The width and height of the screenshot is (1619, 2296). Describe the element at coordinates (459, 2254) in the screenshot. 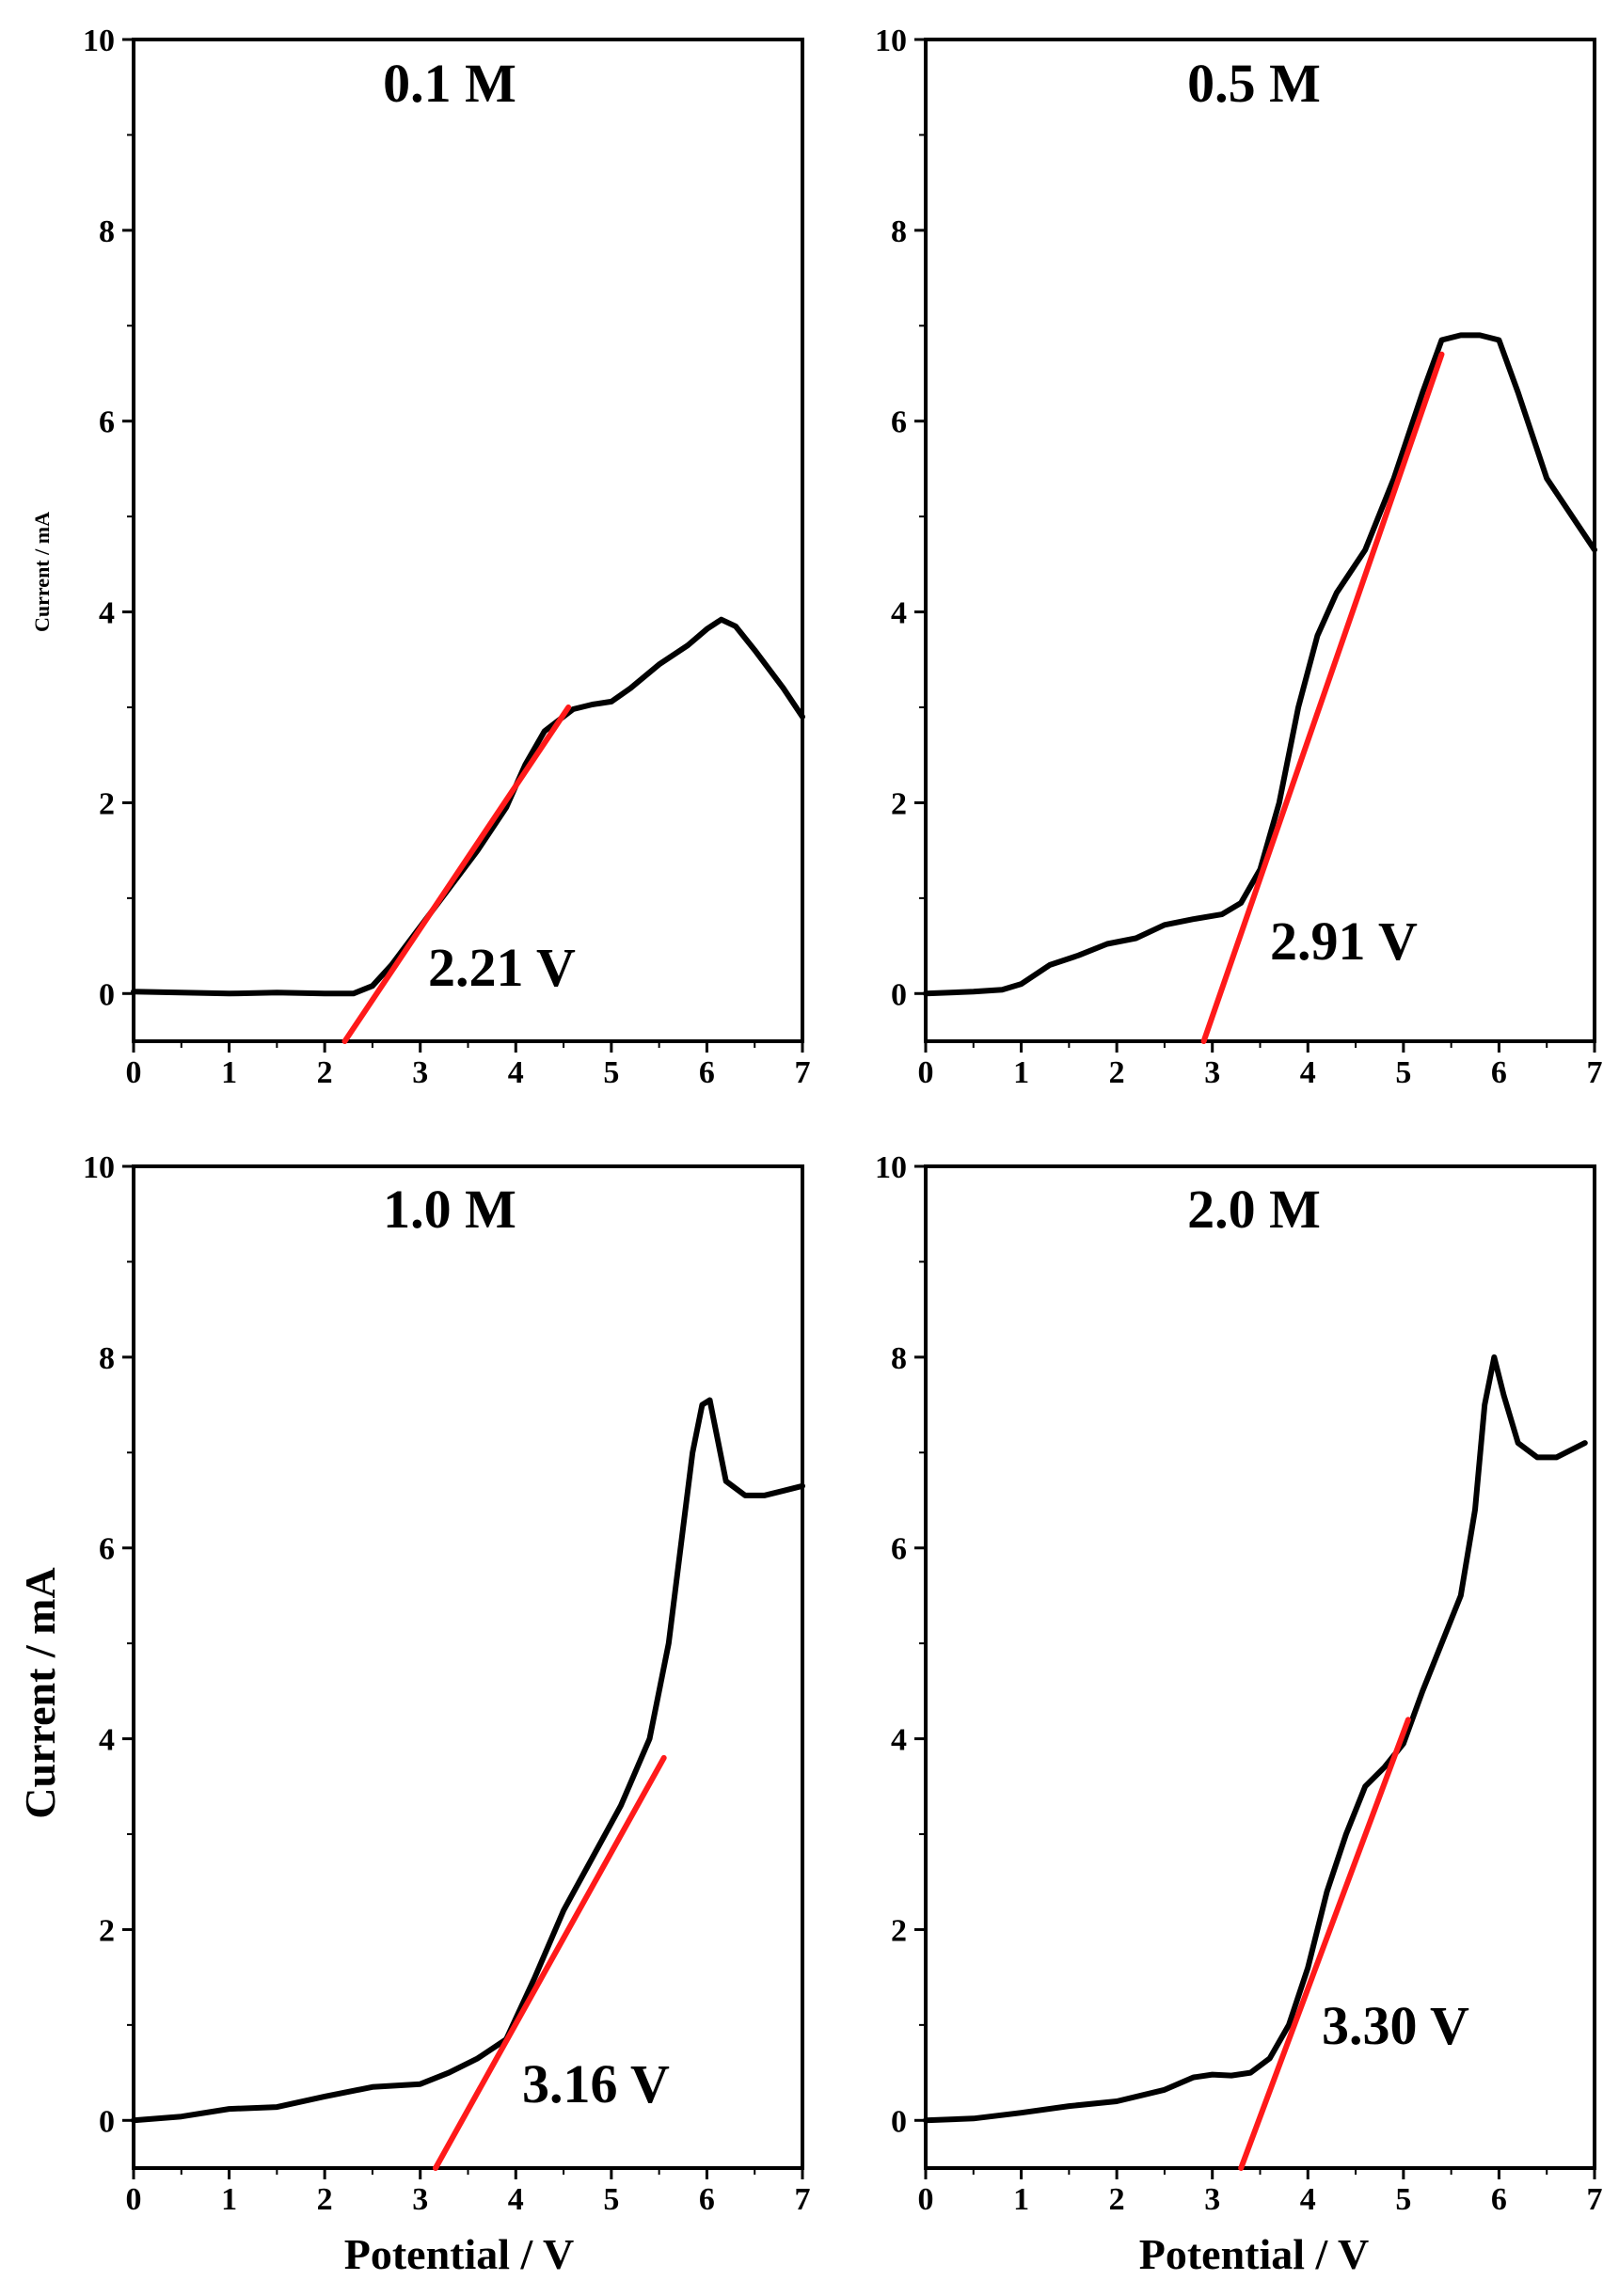

I see `x-axis-title-left: Potential / V` at that location.